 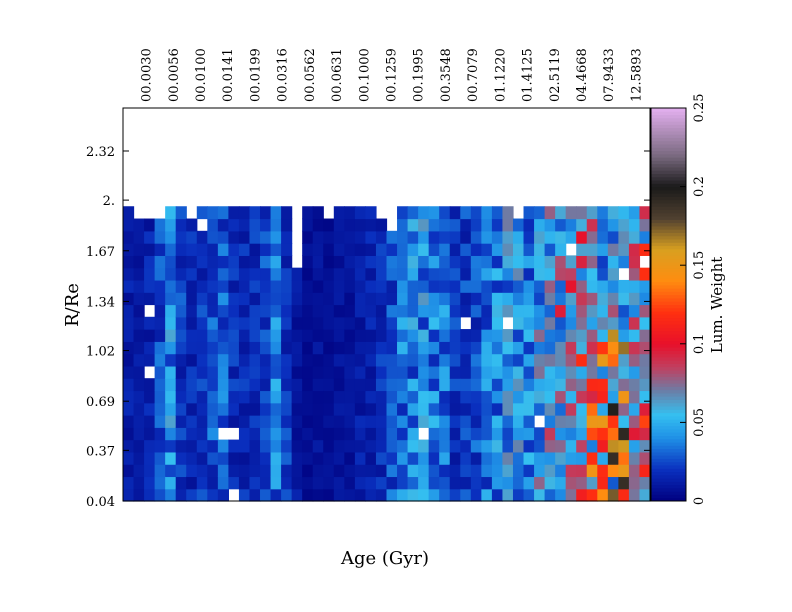 I want to click on y-tick-label: 2.32, so click(x=100, y=152).